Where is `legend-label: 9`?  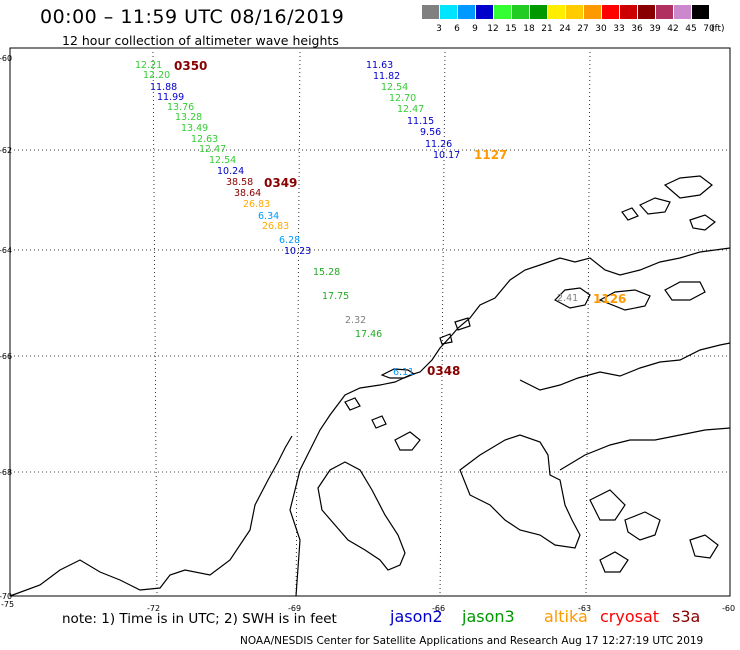 legend-label: 9 is located at coordinates (475, 29).